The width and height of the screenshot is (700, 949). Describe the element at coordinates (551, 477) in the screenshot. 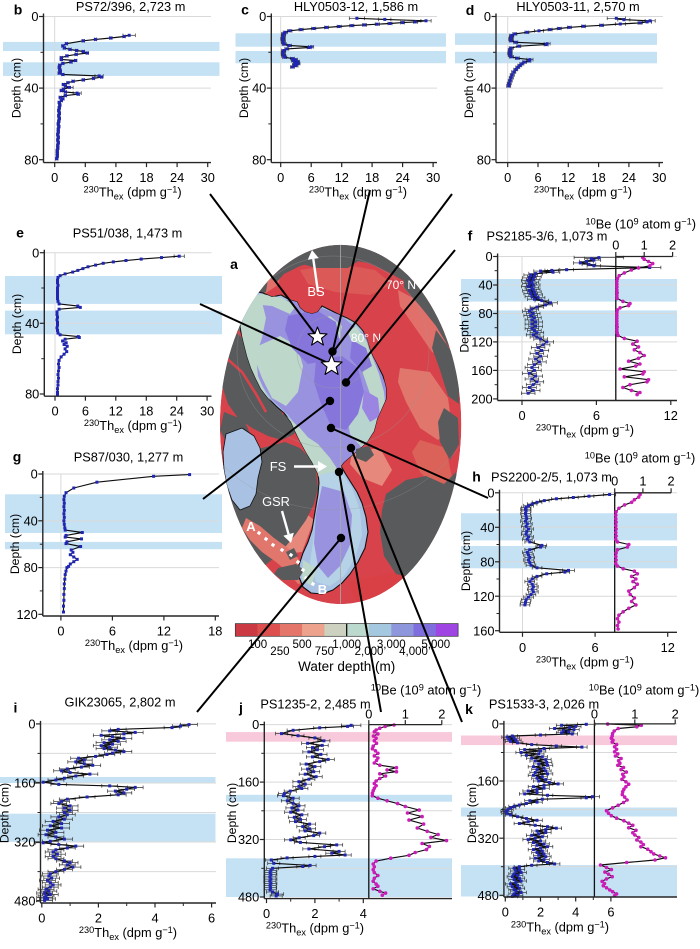

I see `svg-text: PS2200-2/5, 1,073 m` at that location.